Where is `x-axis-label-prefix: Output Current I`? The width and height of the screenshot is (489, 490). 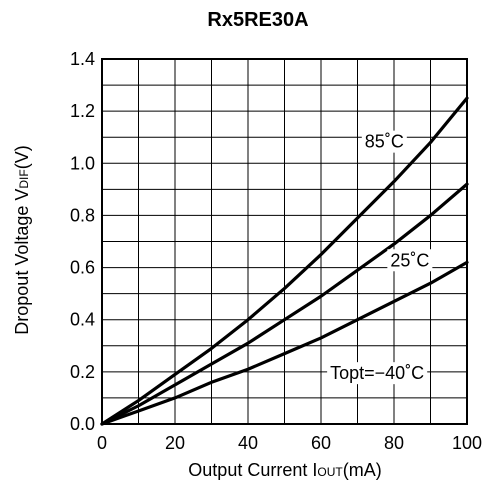 x-axis-label-prefix: Output Current I is located at coordinates (252, 470).